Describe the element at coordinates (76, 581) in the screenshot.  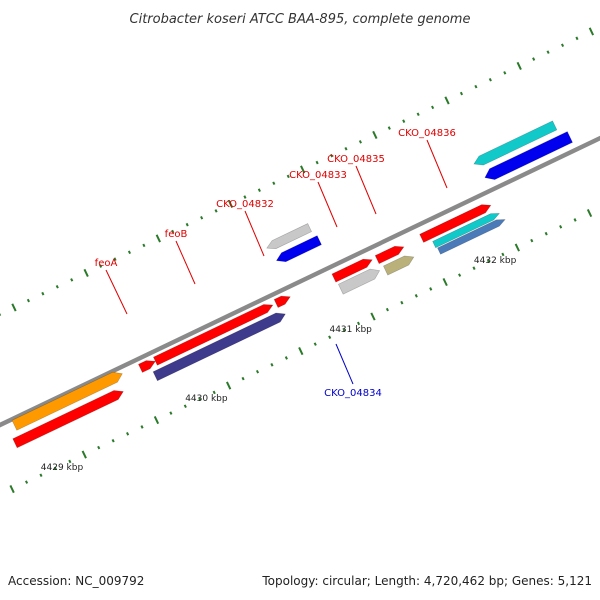
I see `accession-text: Accession: NC_009792` at that location.